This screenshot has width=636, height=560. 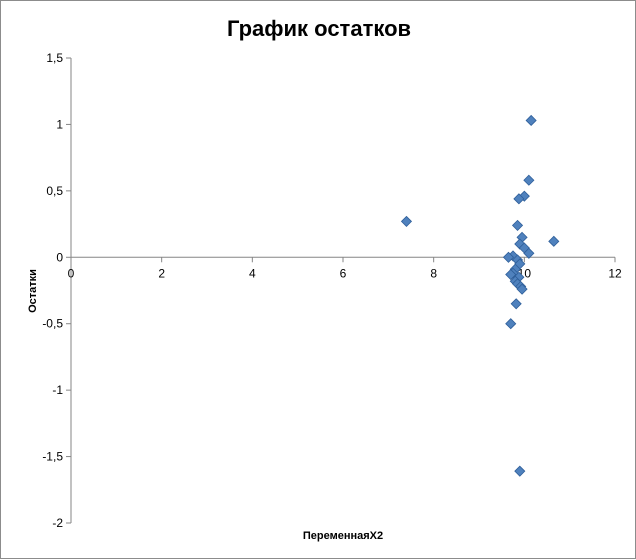 What do you see at coordinates (433, 273) in the screenshot?
I see `x-tick-label: 8` at bounding box center [433, 273].